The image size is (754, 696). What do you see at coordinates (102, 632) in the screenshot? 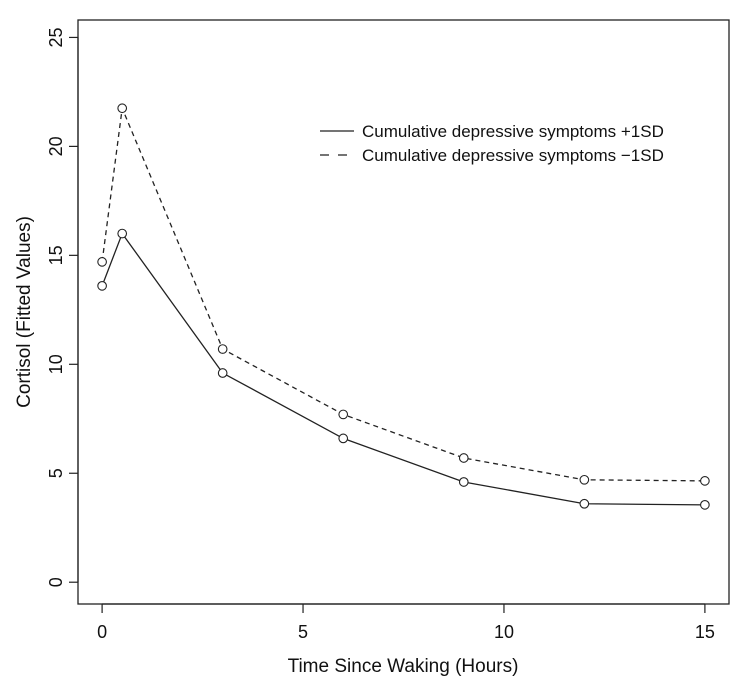
I see `x-tick-label: 0` at bounding box center [102, 632].